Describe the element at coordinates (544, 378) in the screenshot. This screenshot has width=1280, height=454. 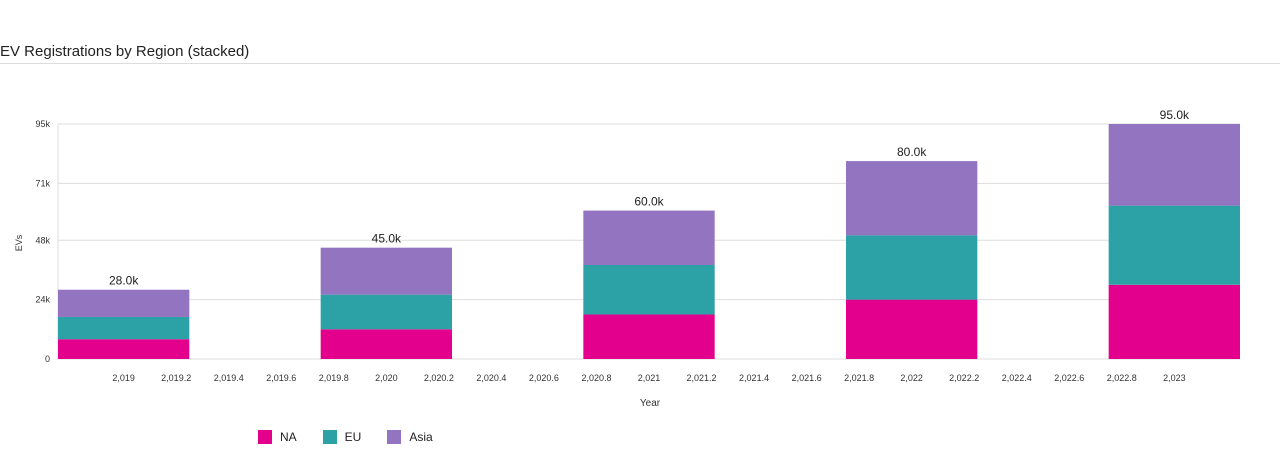
I see `x-tick-label: 2,020.6` at that location.